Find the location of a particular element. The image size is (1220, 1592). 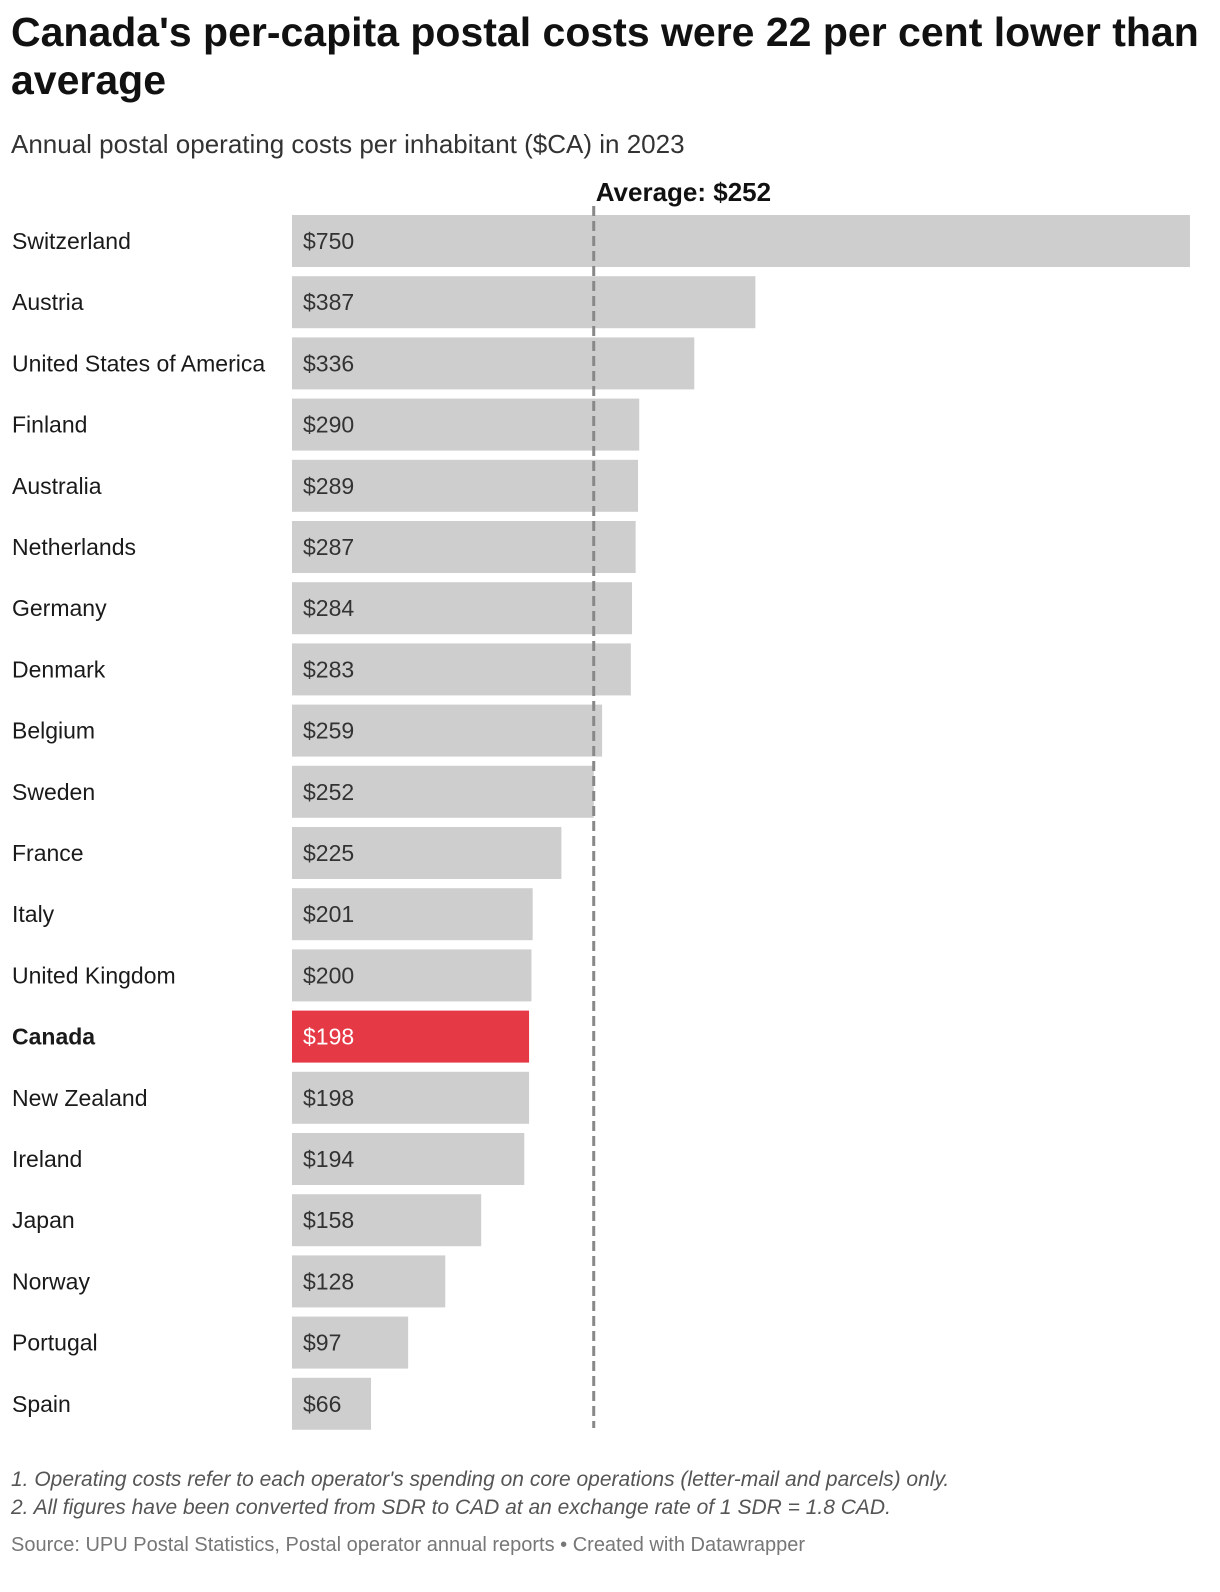

bar-value-label: $284 is located at coordinates (328, 608).